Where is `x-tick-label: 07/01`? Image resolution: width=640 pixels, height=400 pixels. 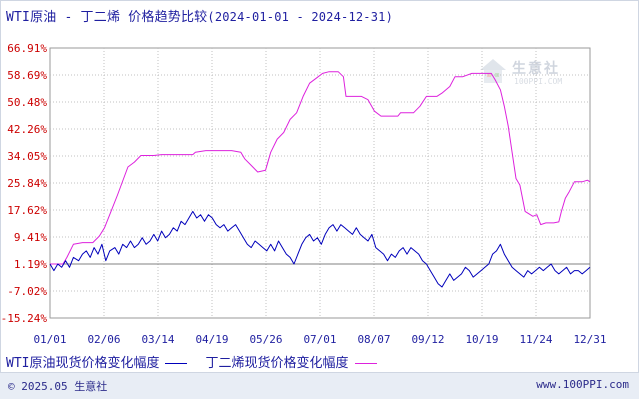
x-tick-label: 07/01 is located at coordinates (319, 339).